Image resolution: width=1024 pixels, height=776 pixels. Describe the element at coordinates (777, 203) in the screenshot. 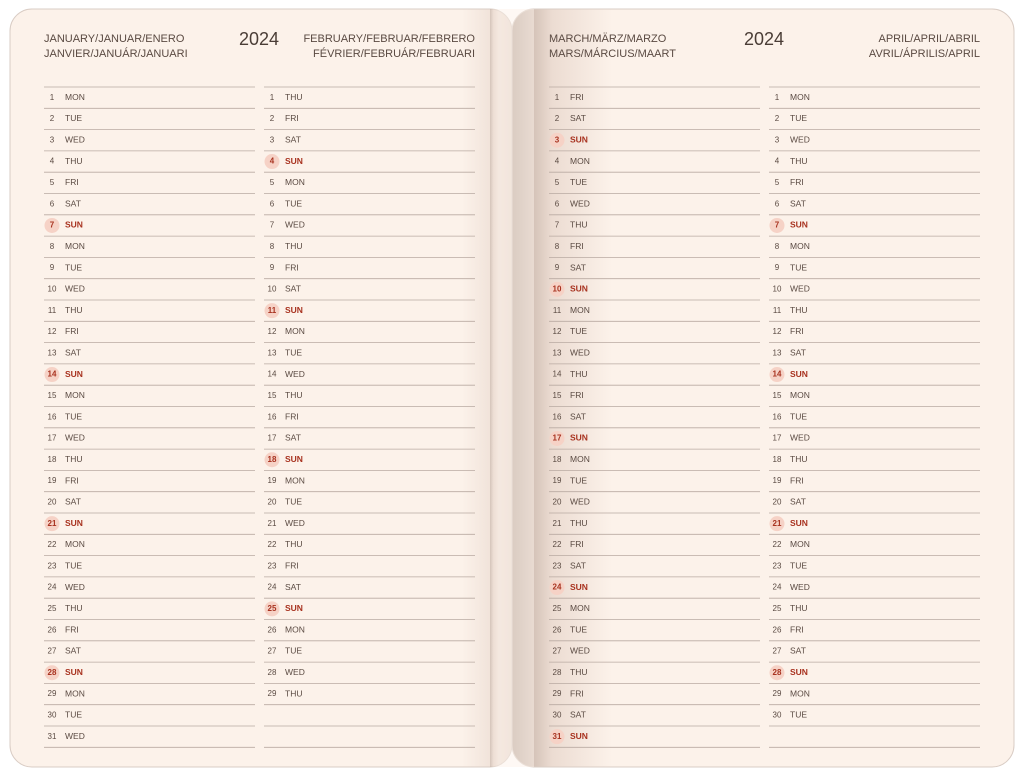

I see `day-number: 6` at that location.